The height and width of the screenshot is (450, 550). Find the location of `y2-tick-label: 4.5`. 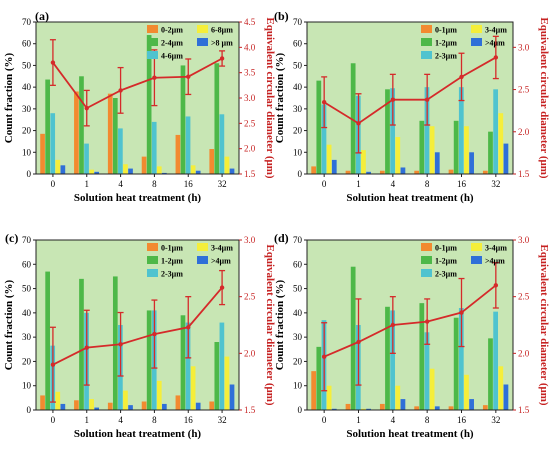

y2-tick-label: 4.5 is located at coordinates (250, 22).